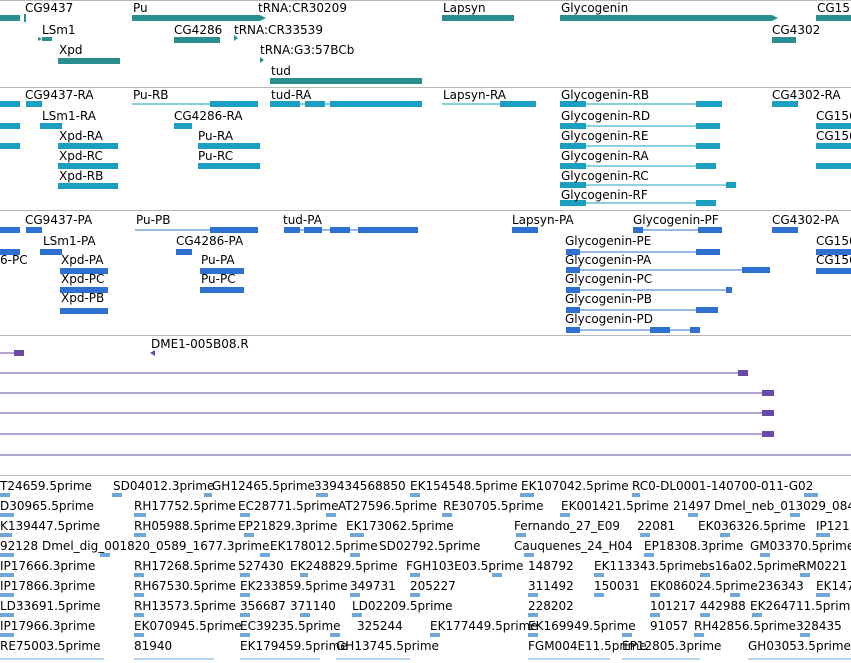 This screenshot has height=663, width=851. Describe the element at coordinates (402, 606) in the screenshot. I see `est-label: LD02209.5prime` at that location.